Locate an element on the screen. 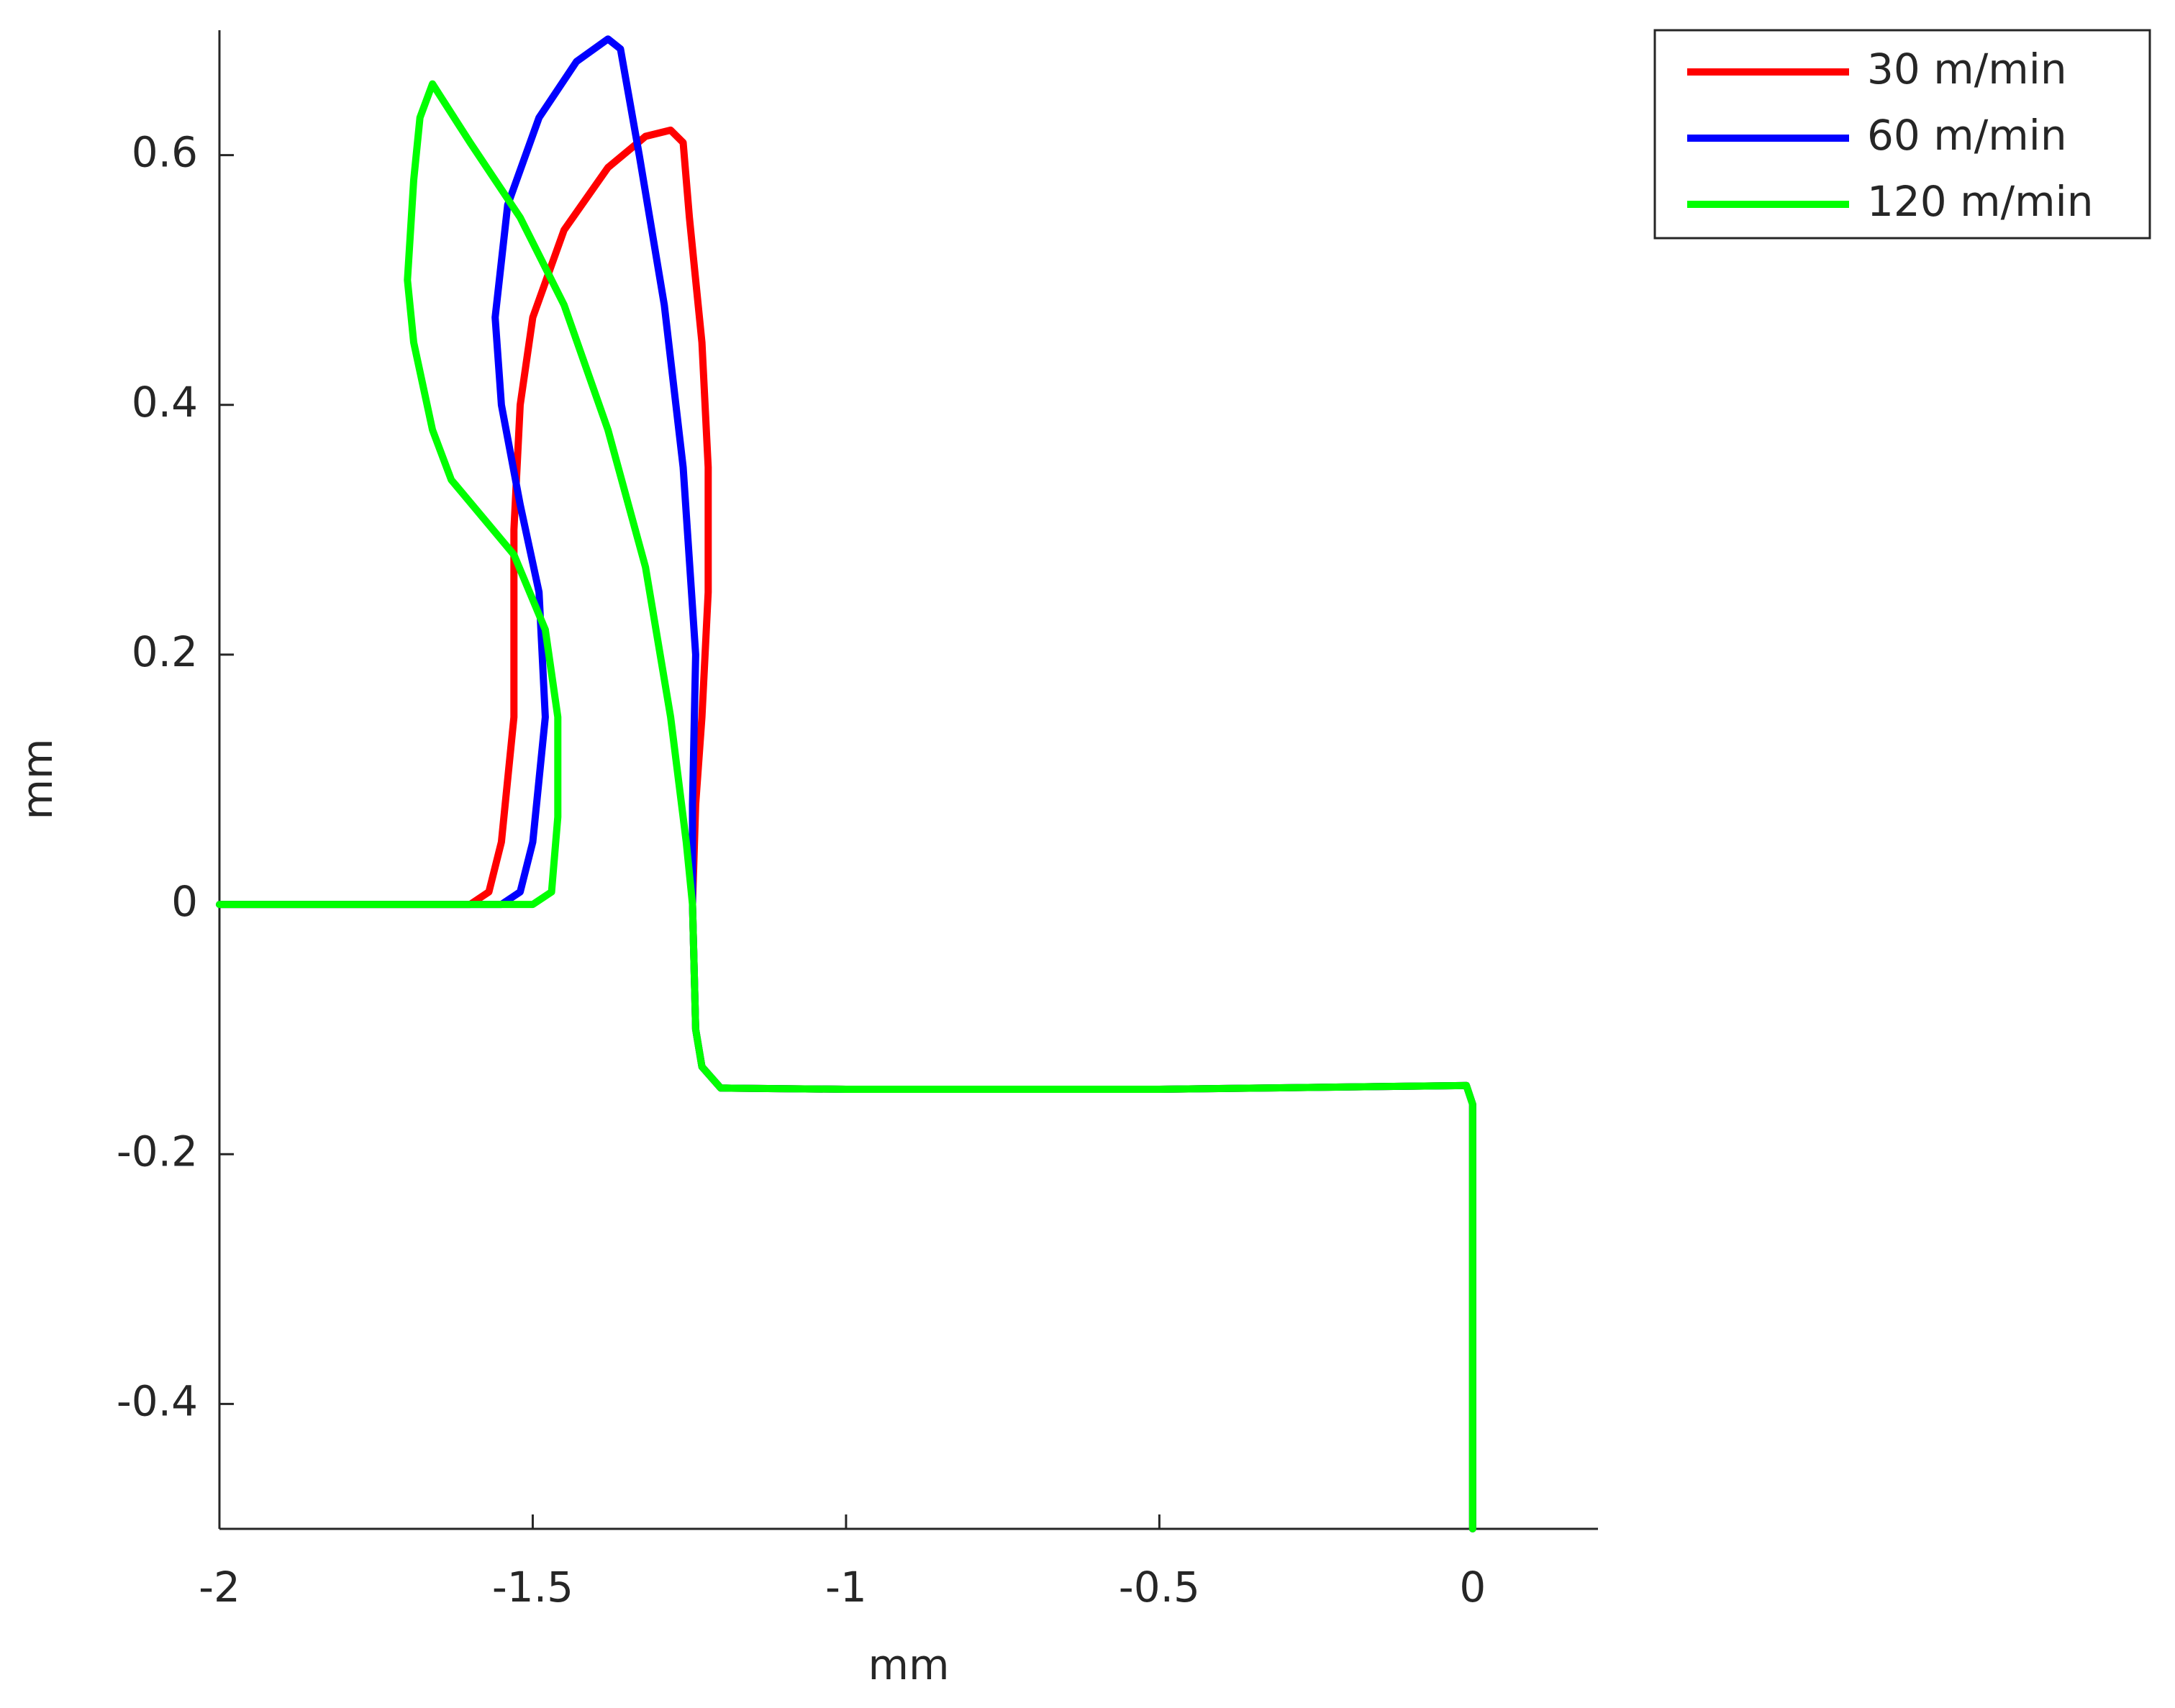 The image size is (2175, 1708). x-tick-label: -1 is located at coordinates (846, 1587).